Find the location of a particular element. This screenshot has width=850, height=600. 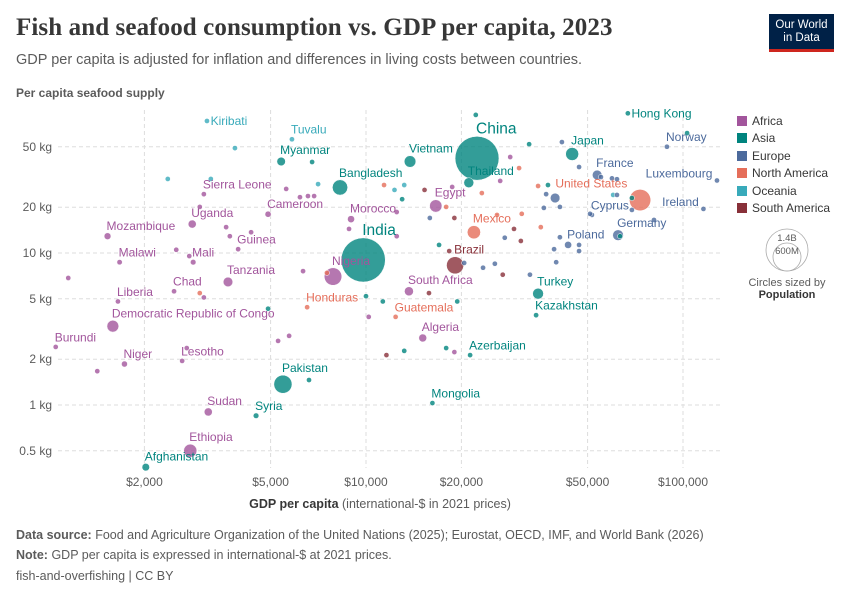

point-liberia is located at coordinates (118, 301).